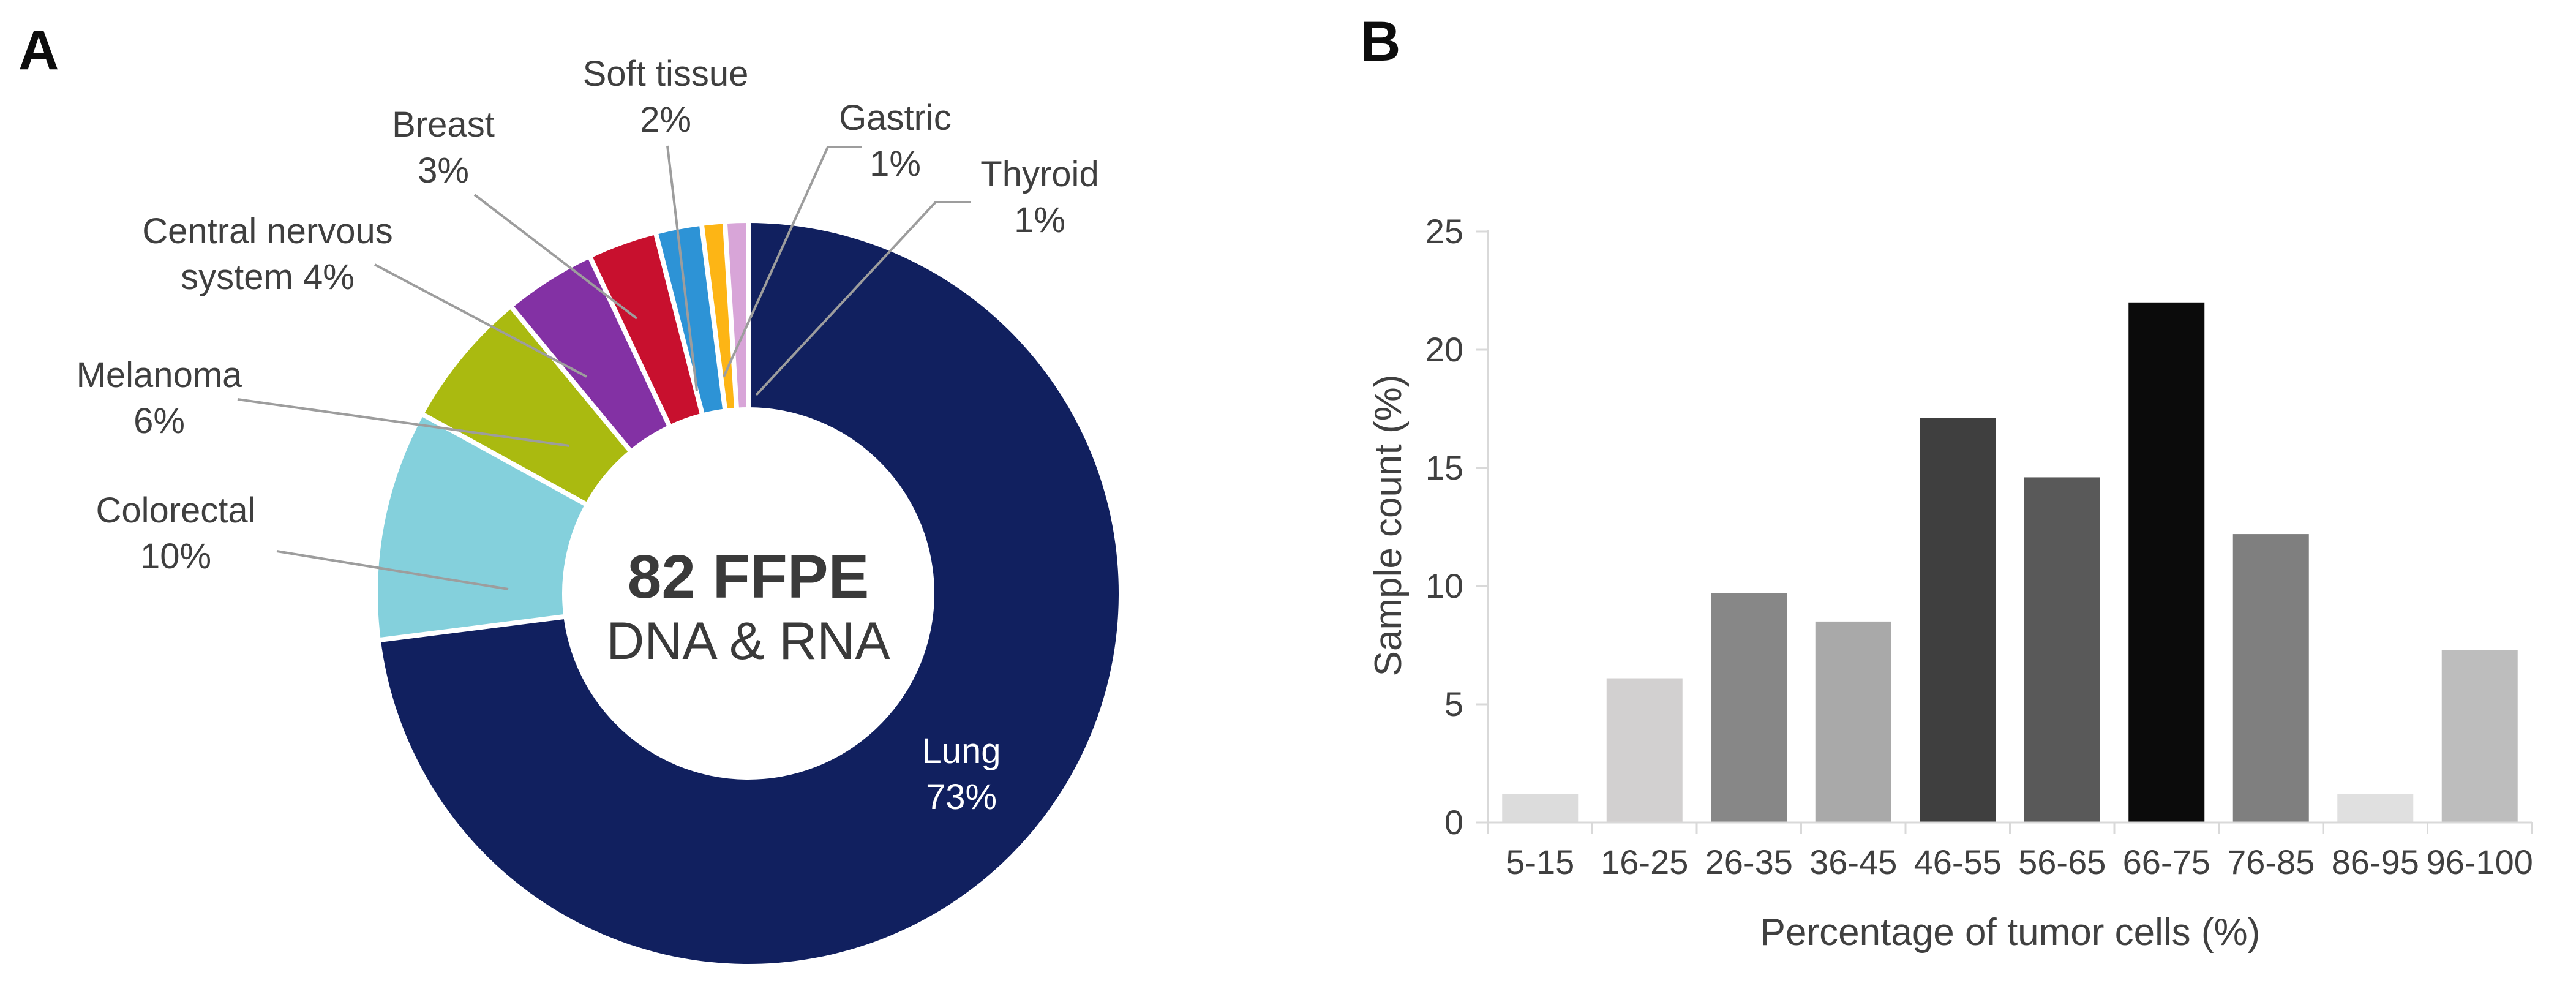 This screenshot has height=986, width=2576. I want to click on y-tick-label: 25, so click(1444, 231).